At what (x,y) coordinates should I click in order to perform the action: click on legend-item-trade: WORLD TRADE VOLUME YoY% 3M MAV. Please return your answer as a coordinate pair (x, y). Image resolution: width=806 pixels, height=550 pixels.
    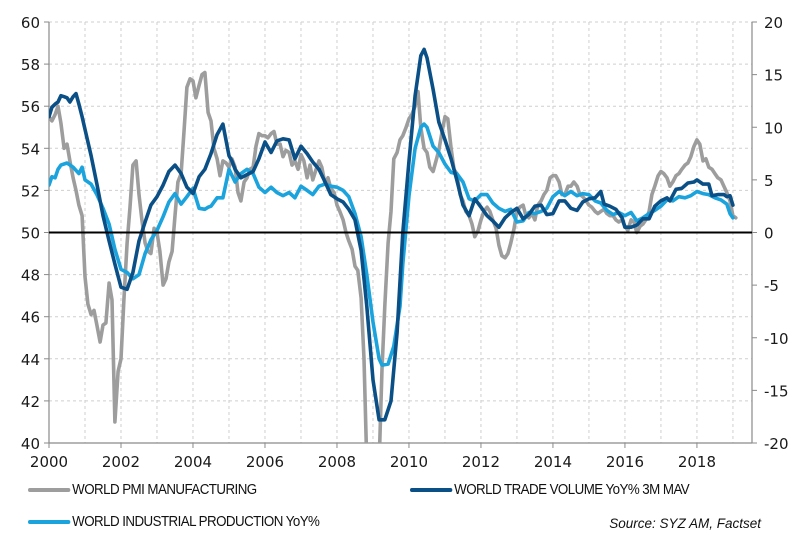
    Looking at the image, I should click on (550, 490).